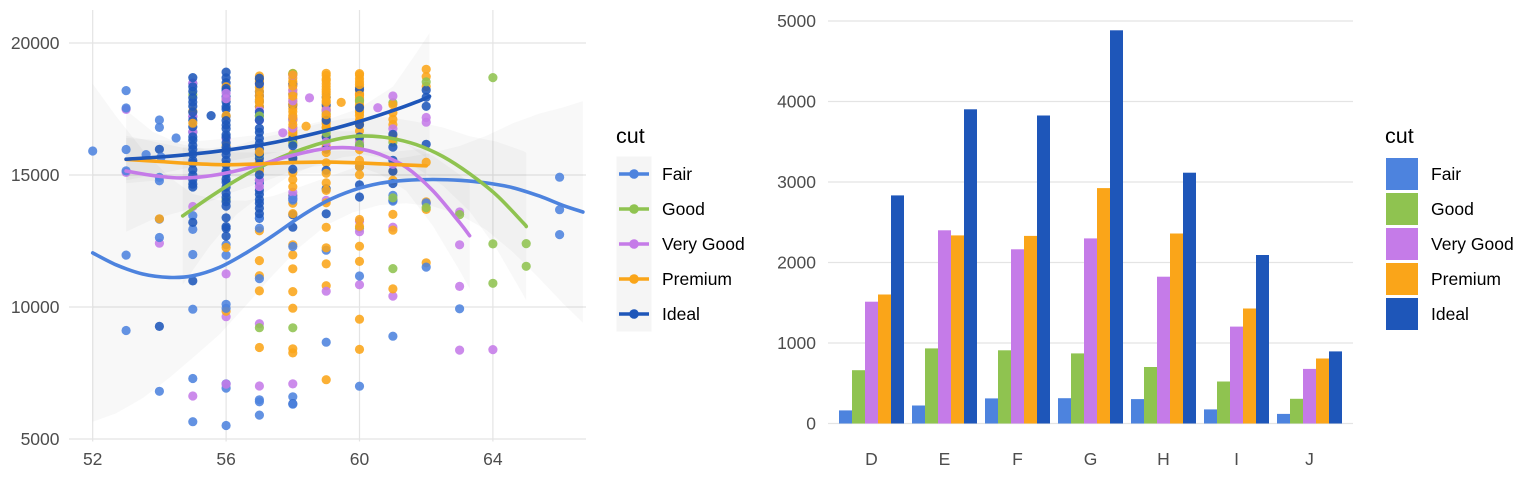 Image resolution: width=1536 pixels, height=480 pixels. Describe the element at coordinates (1309, 459) in the screenshot. I see `svg-text: J` at that location.